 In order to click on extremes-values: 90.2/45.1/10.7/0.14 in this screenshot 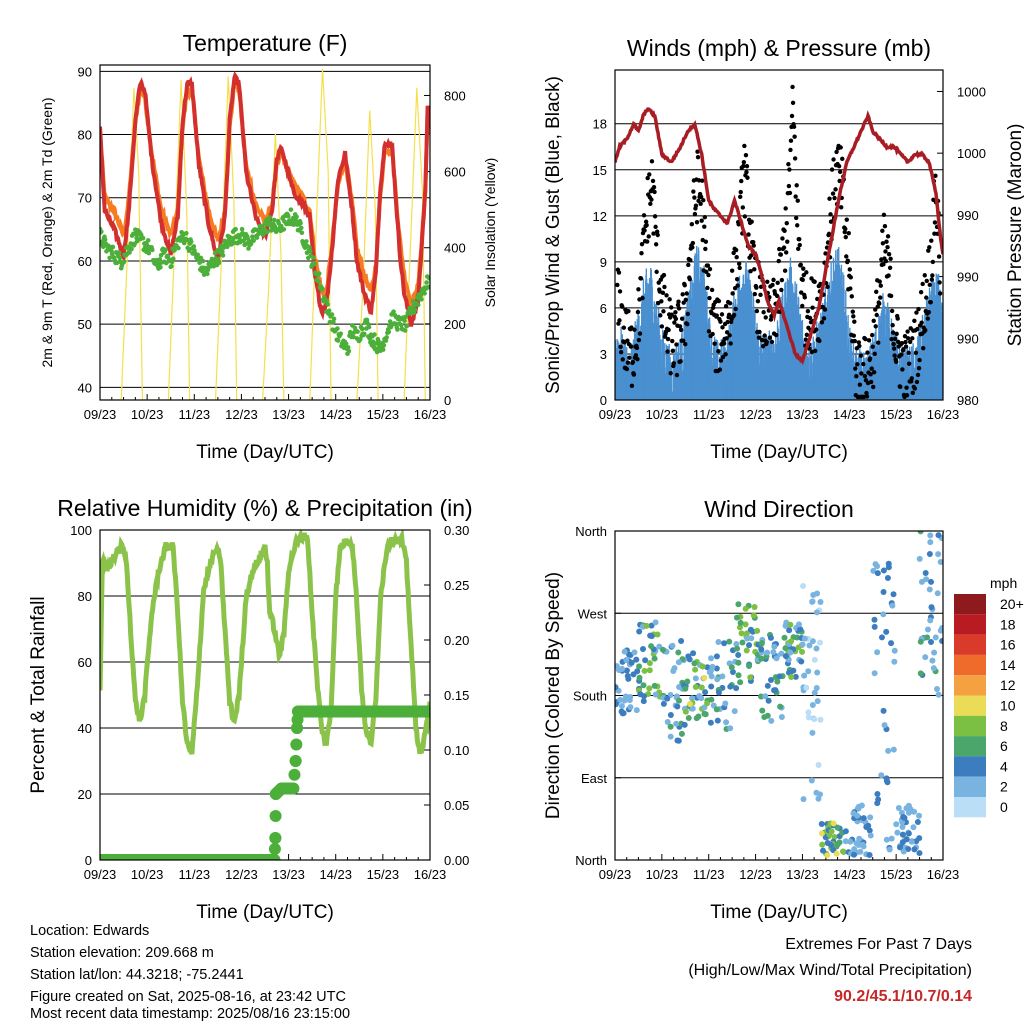, I will do `click(903, 996)`.